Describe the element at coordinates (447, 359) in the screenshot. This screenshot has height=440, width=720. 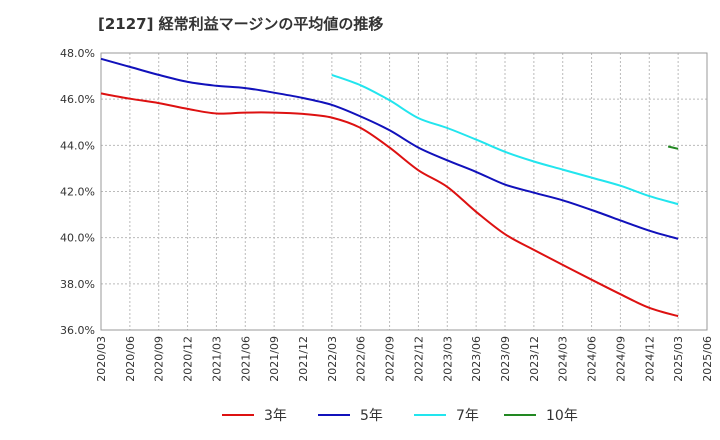
I see `x-tick-label: 2023/03` at that location.